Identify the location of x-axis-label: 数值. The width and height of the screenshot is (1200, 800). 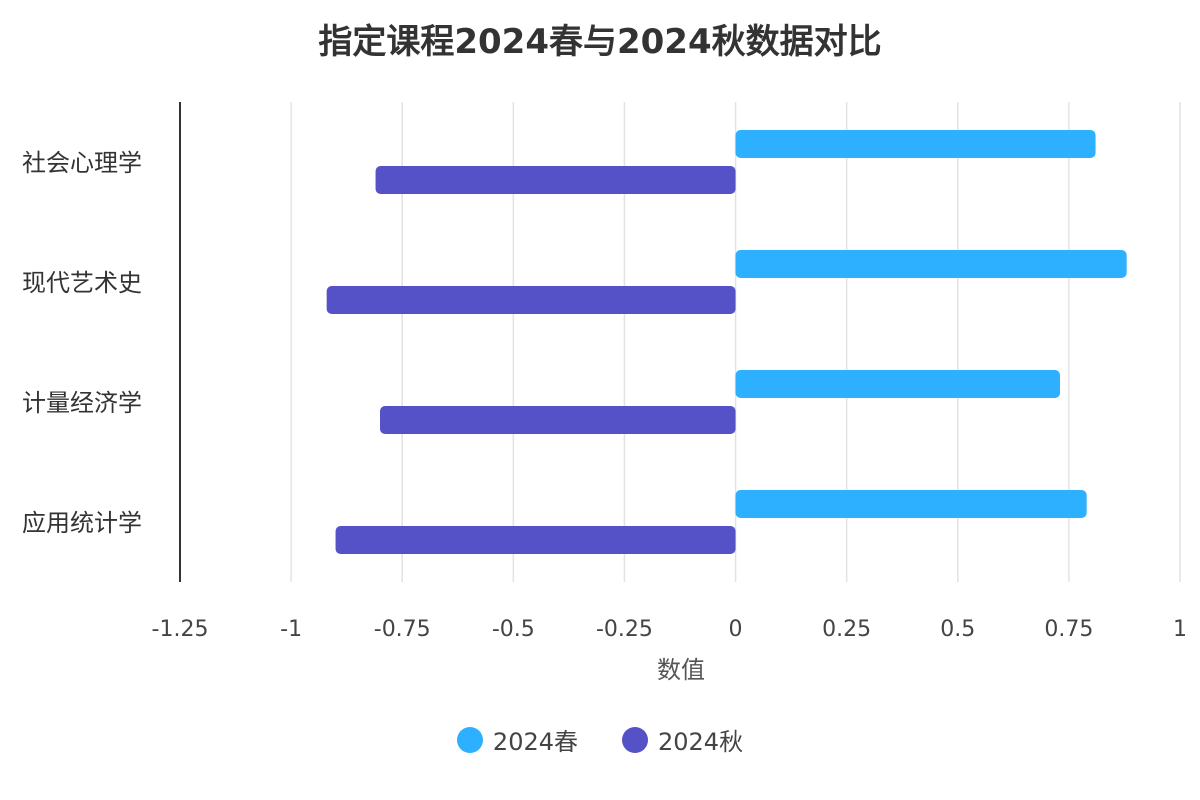
(681, 670).